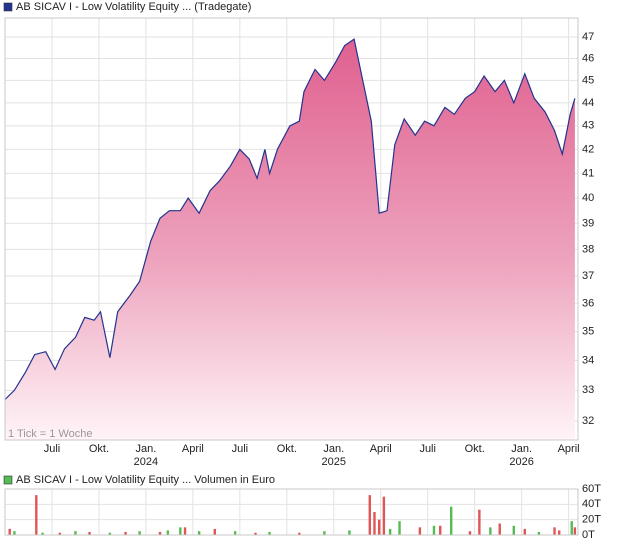 The width and height of the screenshot is (620, 546). What do you see at coordinates (291, 512) in the screenshot?
I see `plot-frame` at bounding box center [291, 512].